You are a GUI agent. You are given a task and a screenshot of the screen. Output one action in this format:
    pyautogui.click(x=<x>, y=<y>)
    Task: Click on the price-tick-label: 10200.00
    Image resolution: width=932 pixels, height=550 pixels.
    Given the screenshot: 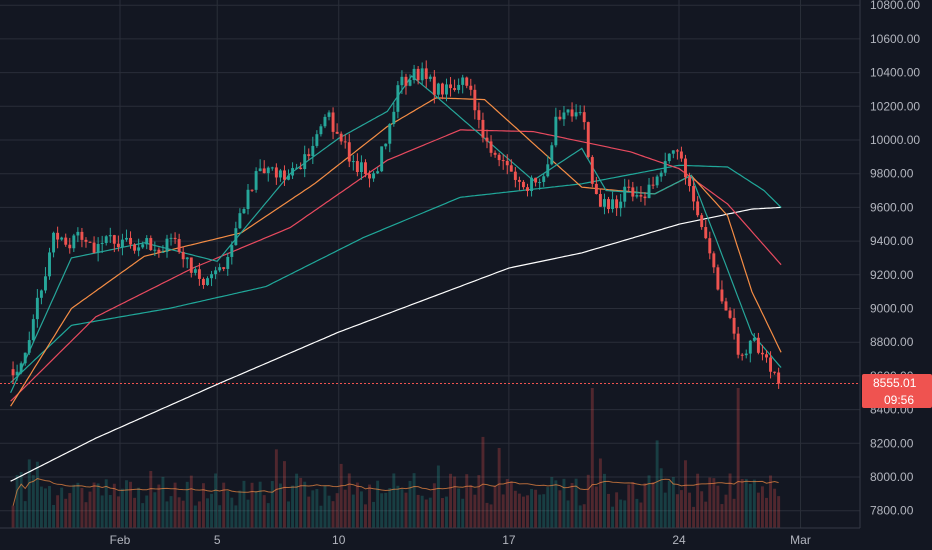 What is the action you would take?
    pyautogui.click(x=895, y=106)
    